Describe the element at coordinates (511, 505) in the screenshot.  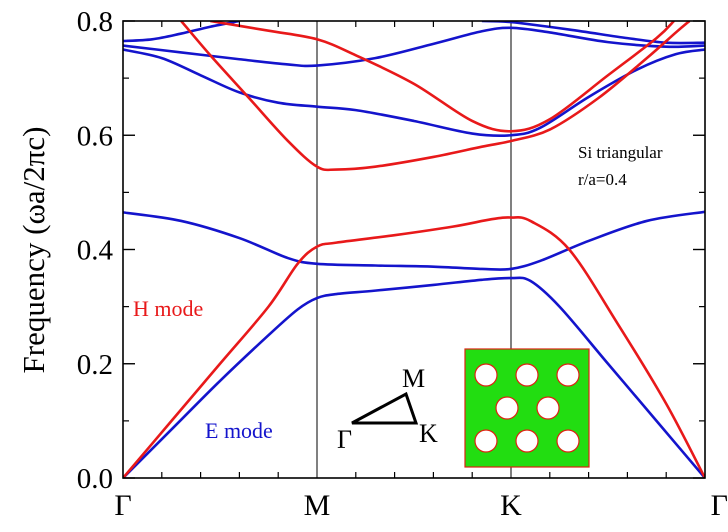
I see `x-tick-label-K: K` at that location.